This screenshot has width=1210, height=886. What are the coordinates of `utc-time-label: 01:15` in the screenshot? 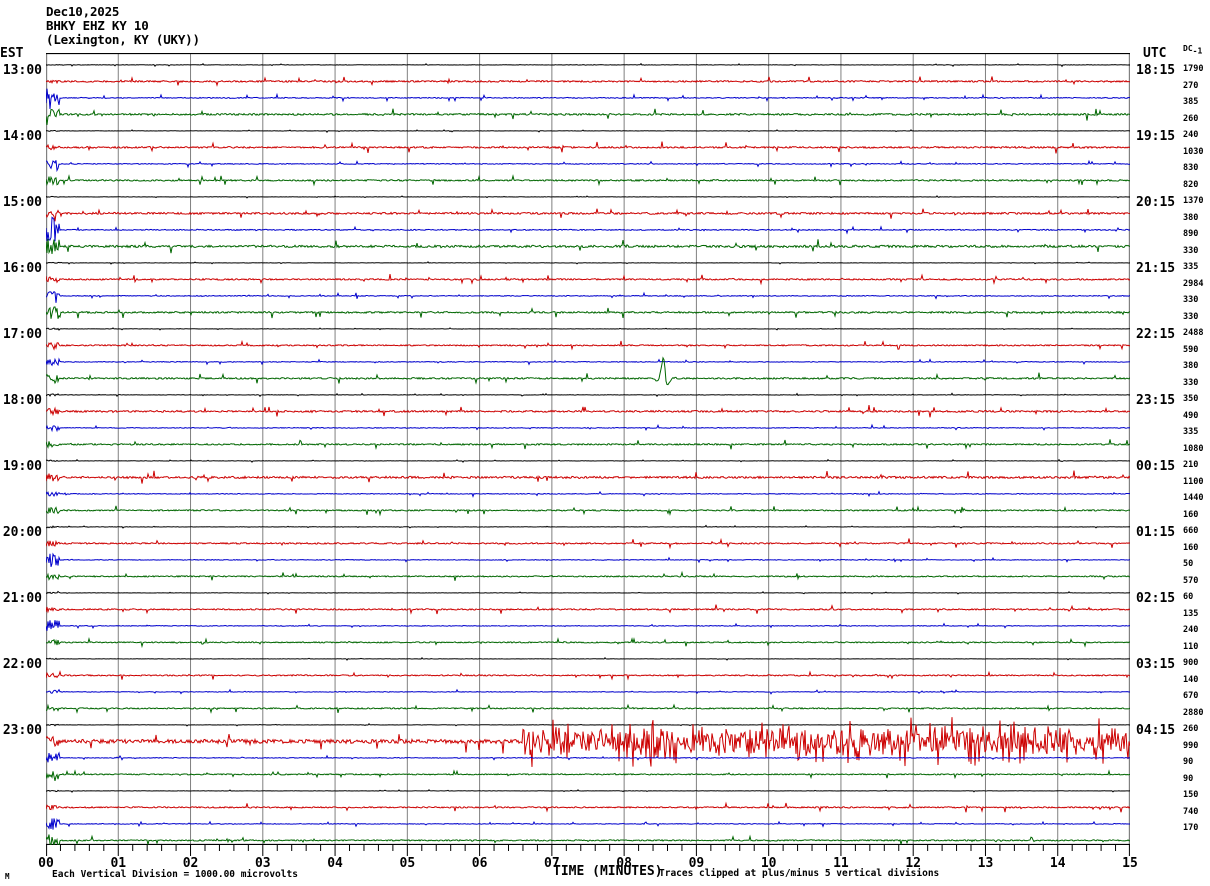 It's located at (1156, 532).